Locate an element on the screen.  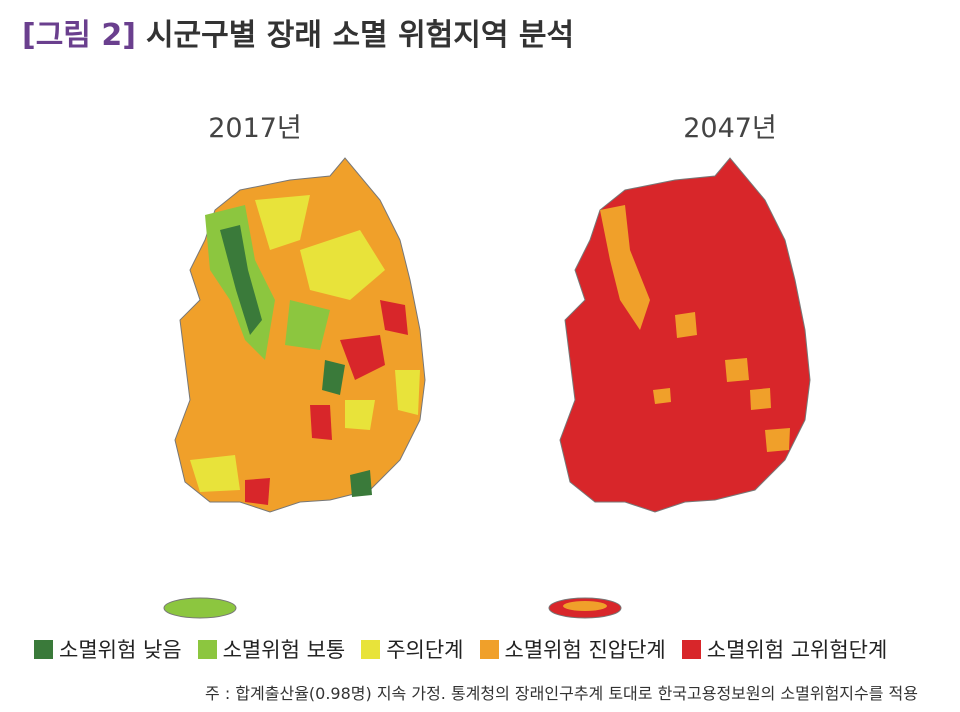
header: [그림 2] 시군구별 장래 소멸 위험지역 분석 is located at coordinates (298, 32).